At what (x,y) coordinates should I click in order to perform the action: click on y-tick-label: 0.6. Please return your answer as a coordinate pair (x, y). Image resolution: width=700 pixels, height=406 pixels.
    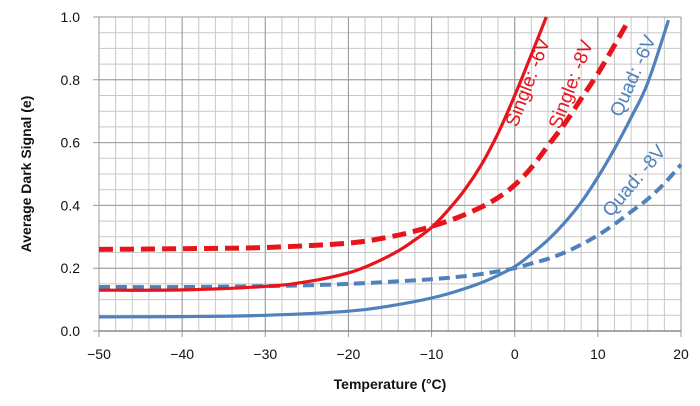
    Looking at the image, I should click on (71, 143).